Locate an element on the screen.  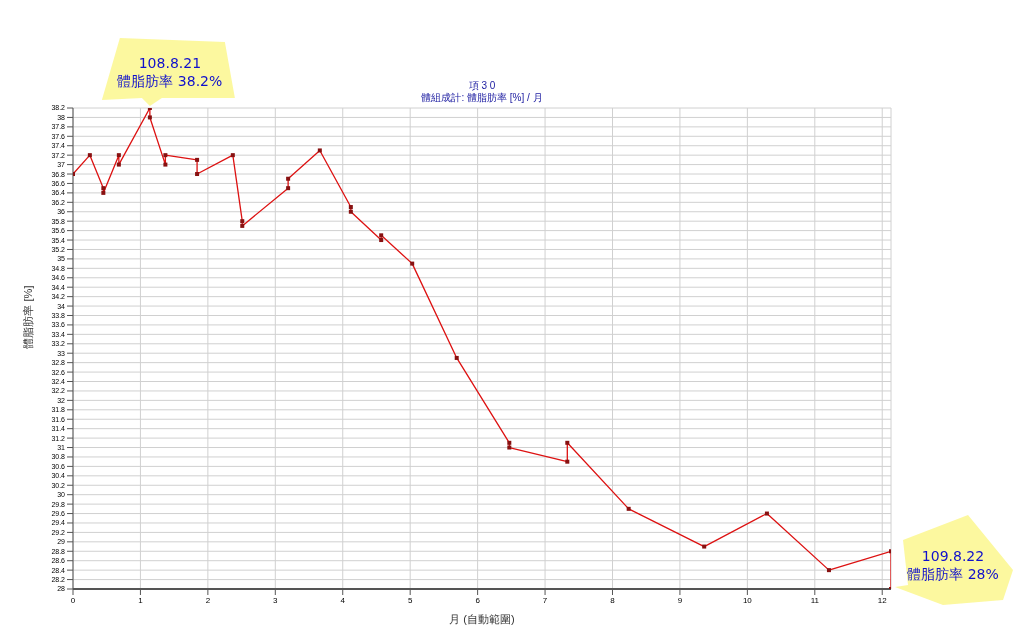
annotation: 109.8.22 體脂肪率 28% is located at coordinates (953, 565).